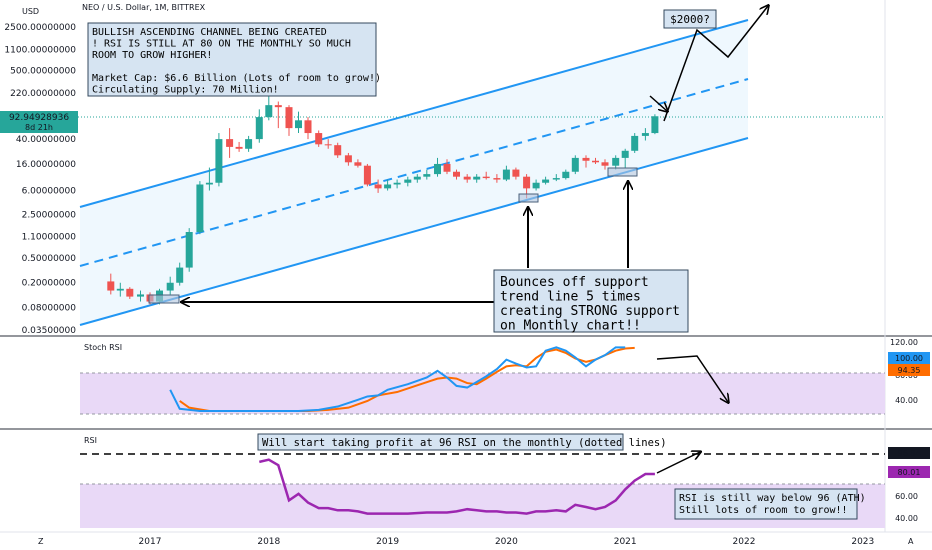 Image resolution: width=932 pixels, height=550 pixels. I want to click on rsi-note-box, so click(766, 504).